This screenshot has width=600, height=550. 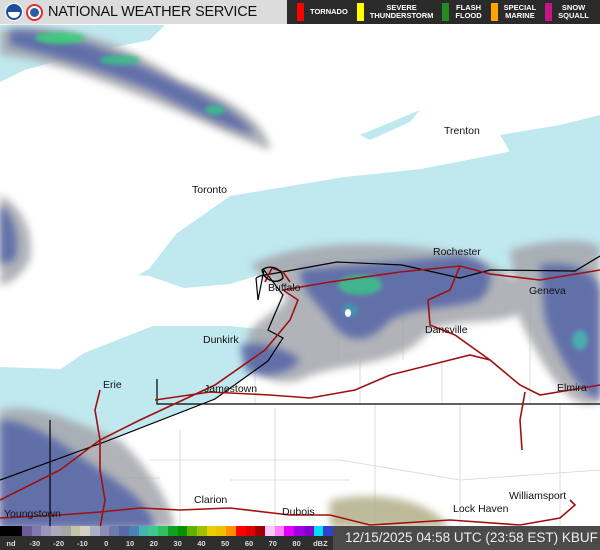 What do you see at coordinates (427, 267) in the screenshot?
I see `ny-shore-border` at bounding box center [427, 267].